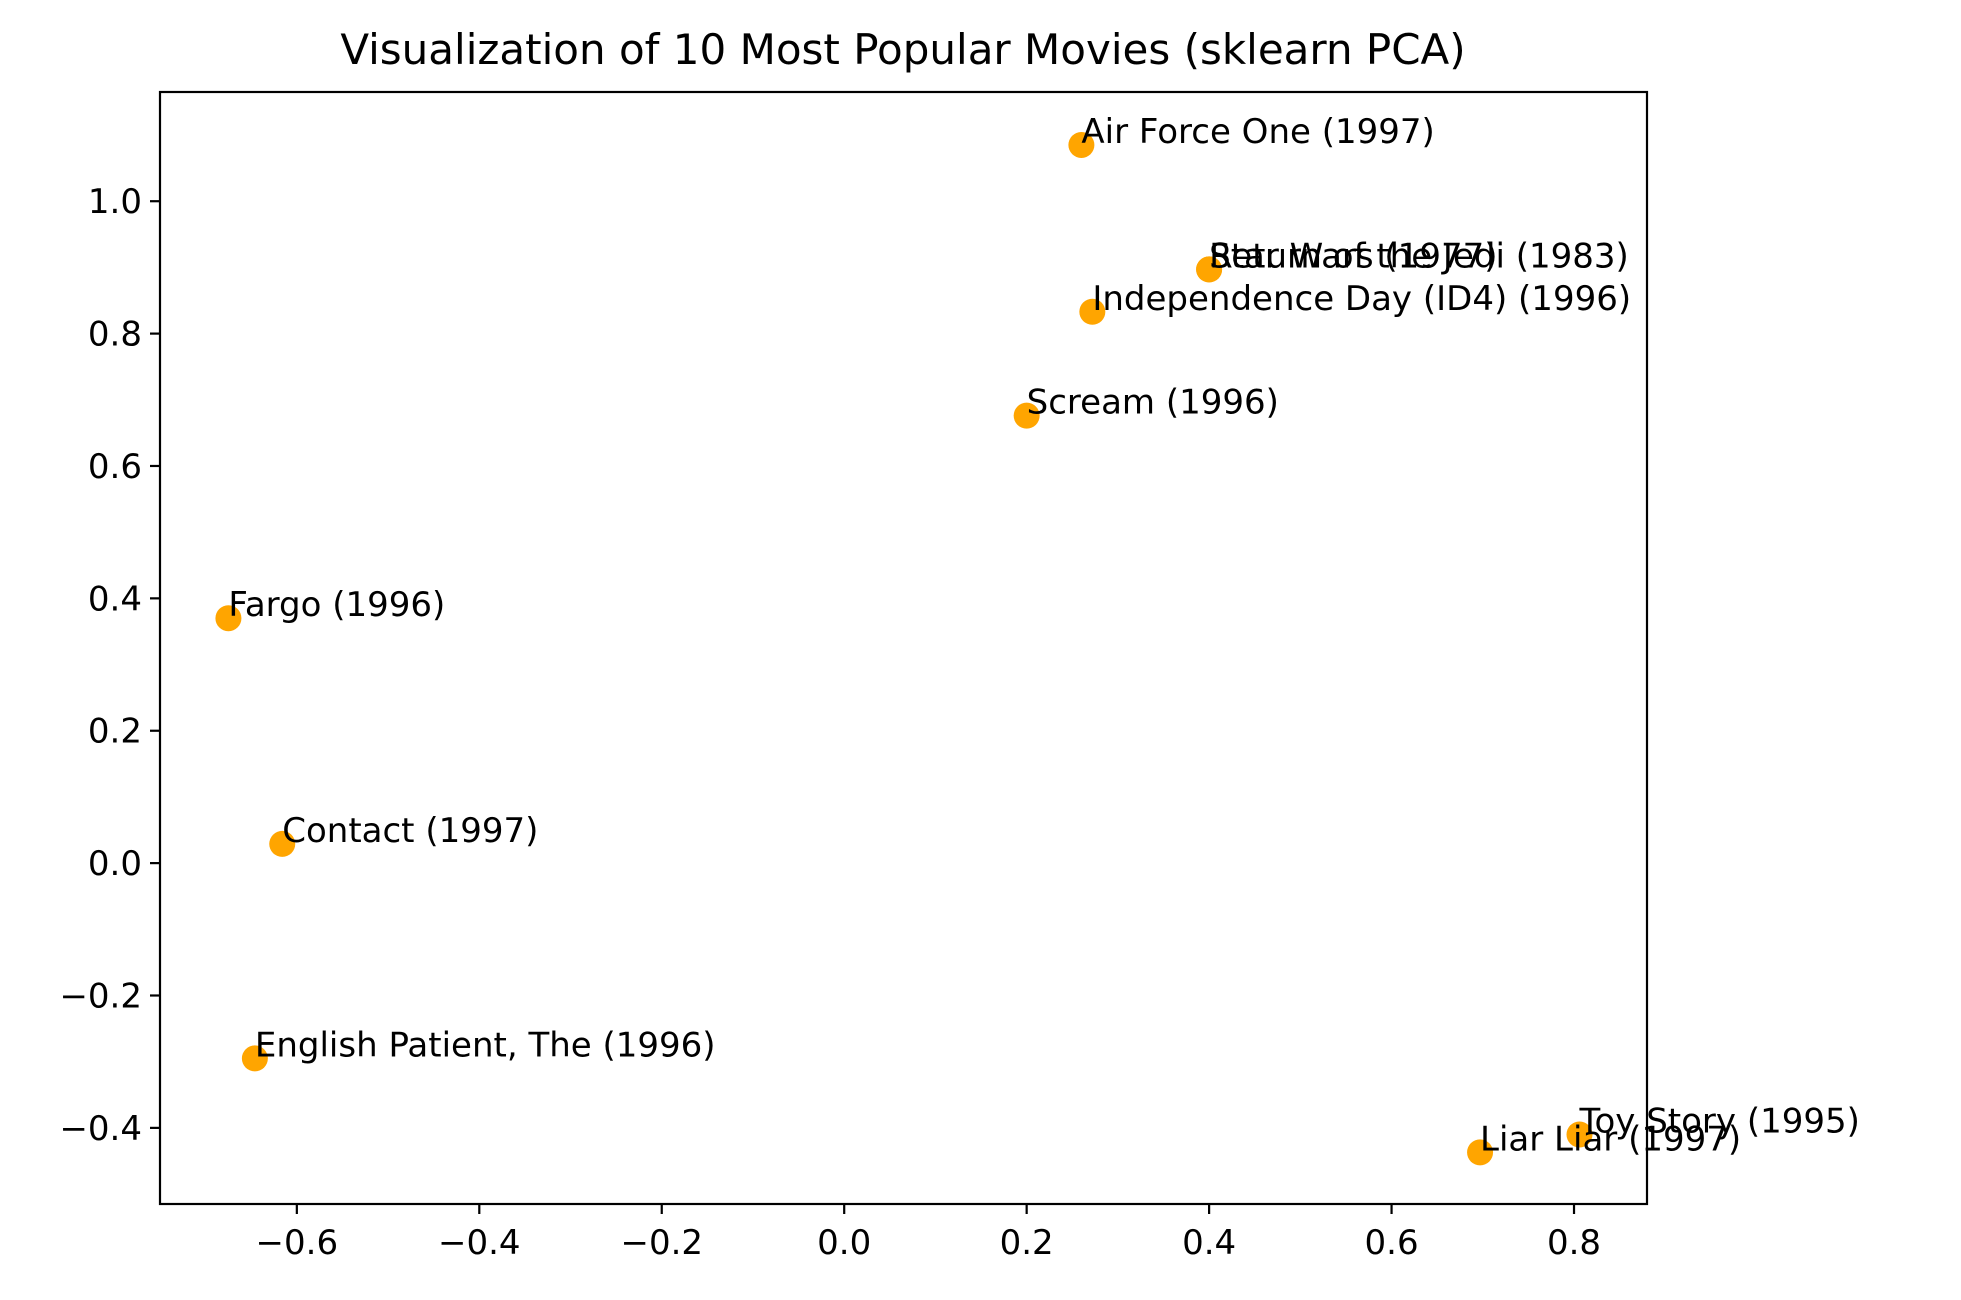  What do you see at coordinates (844, 1243) in the screenshot?
I see `x-tick-label: 0.0` at bounding box center [844, 1243].